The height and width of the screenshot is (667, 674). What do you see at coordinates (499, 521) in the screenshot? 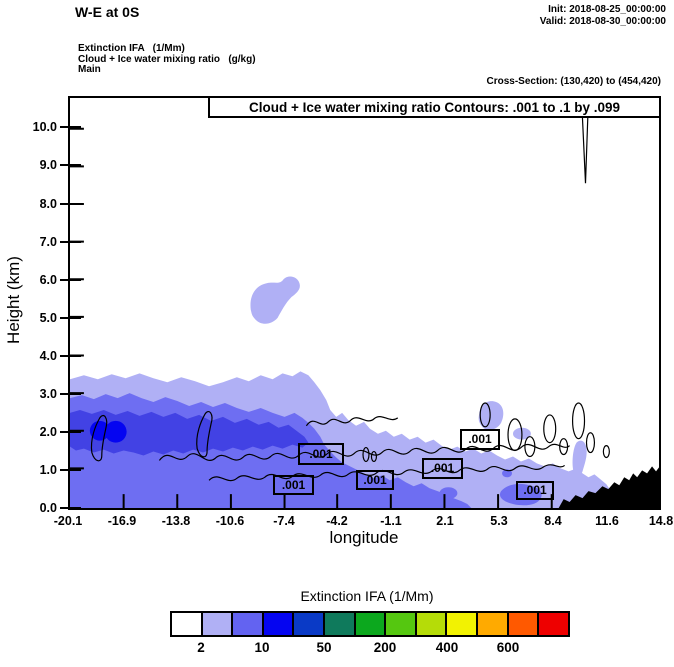
I see `x-tick-label: 5.3` at bounding box center [499, 521].